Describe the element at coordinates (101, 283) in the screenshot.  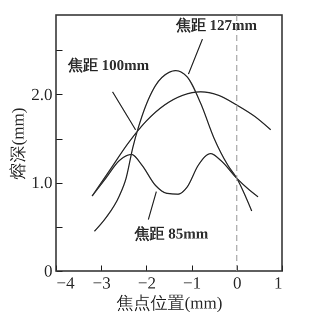
I see `x-tick-label: −3` at that location.